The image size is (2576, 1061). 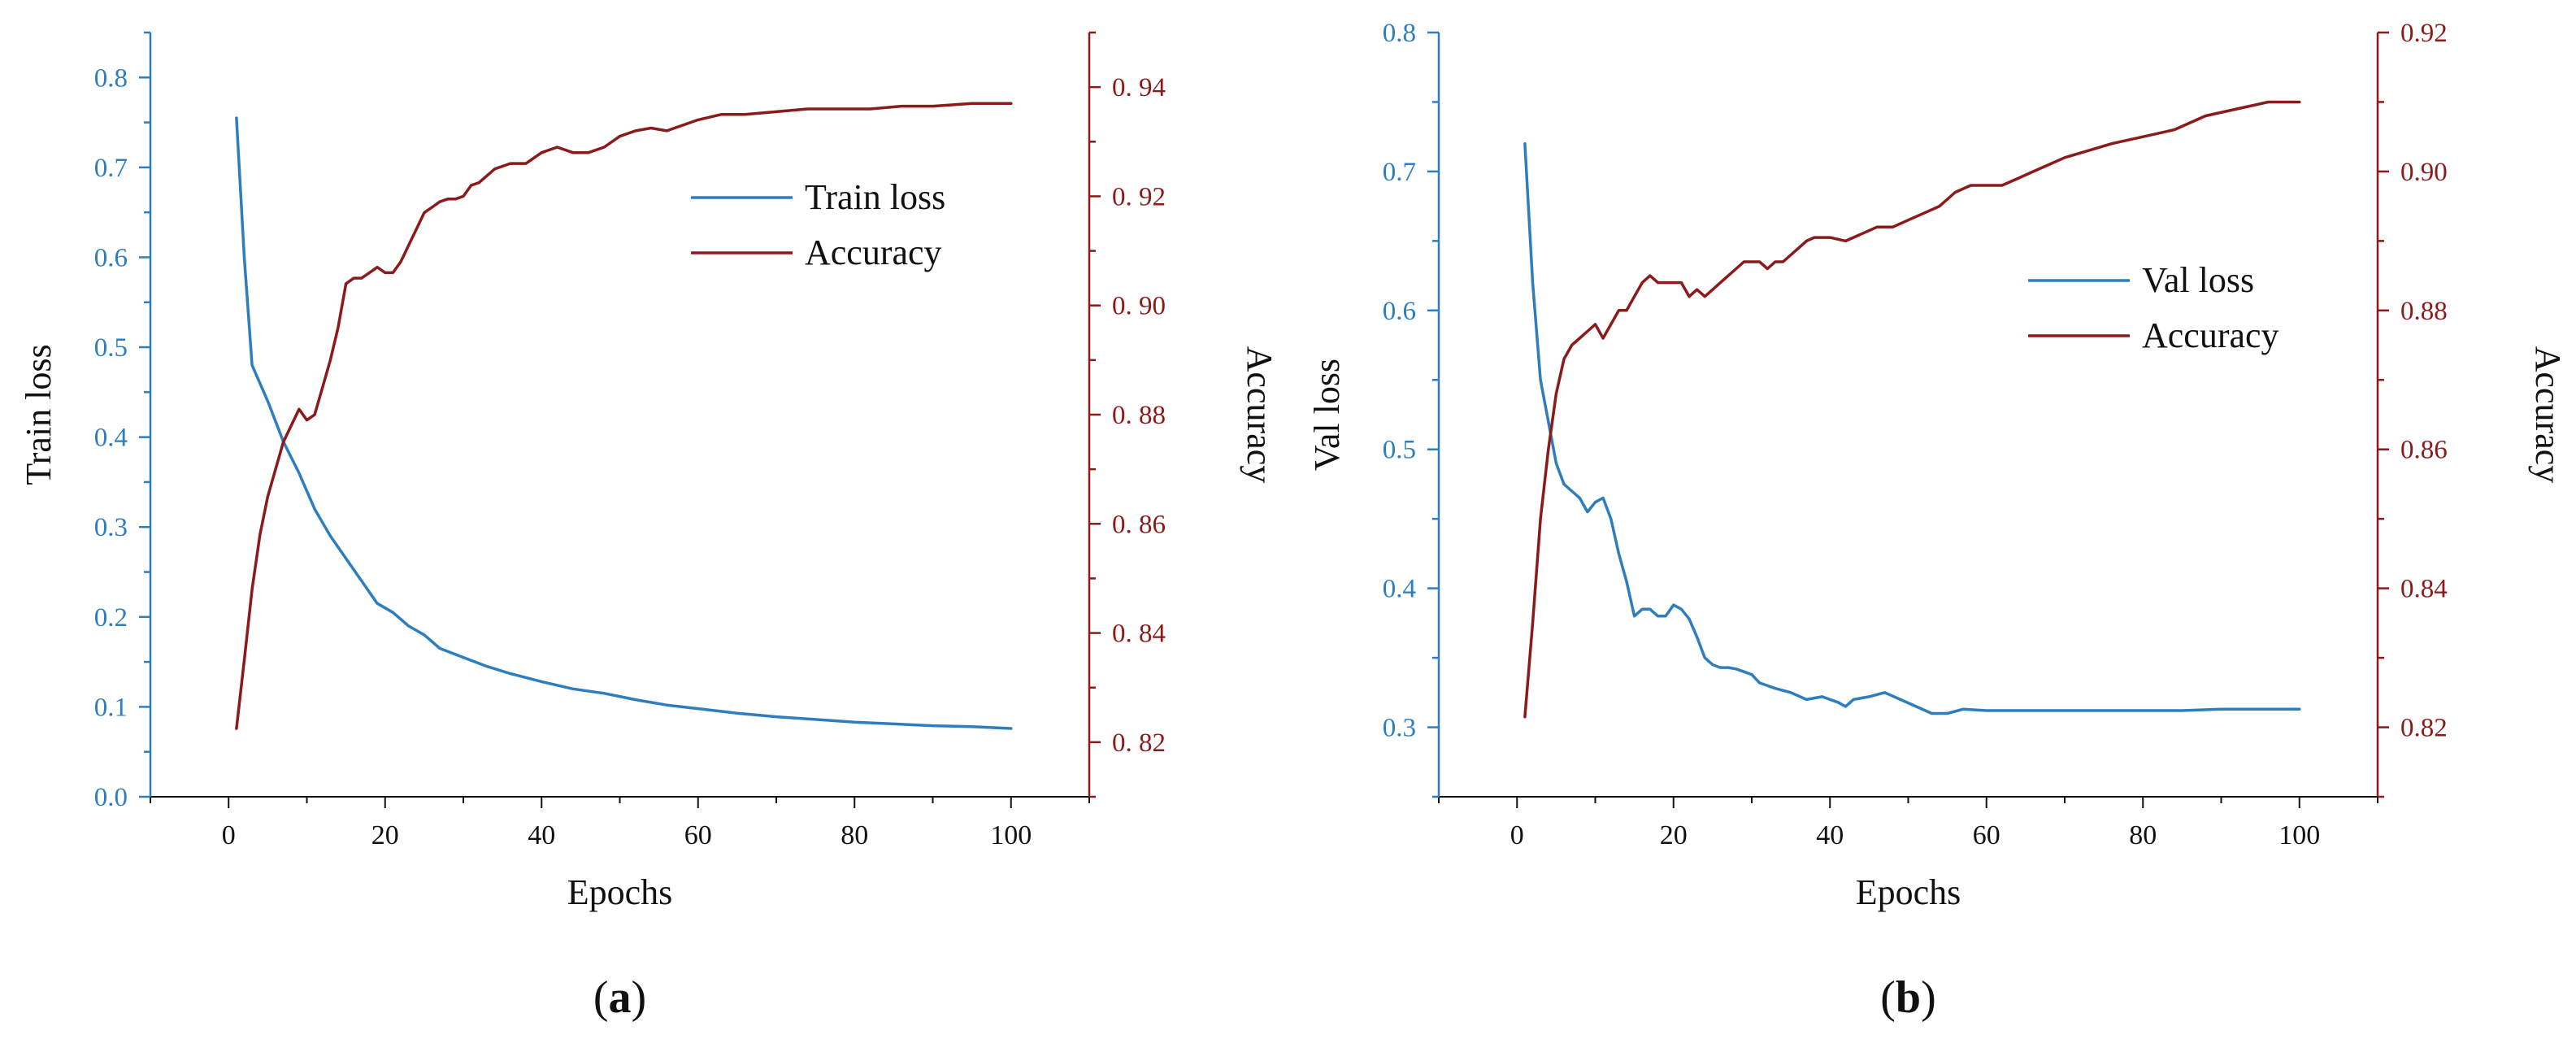 I want to click on panel-label-letter: a, so click(x=620, y=997).